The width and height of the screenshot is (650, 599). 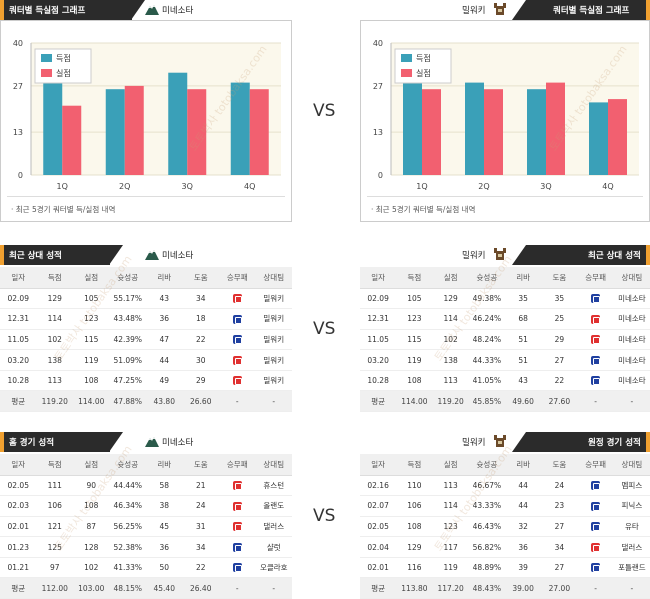 I want to click on table-row: 11.05 102 115 42.39% 47 22 밀워키, so click(x=146, y=340).